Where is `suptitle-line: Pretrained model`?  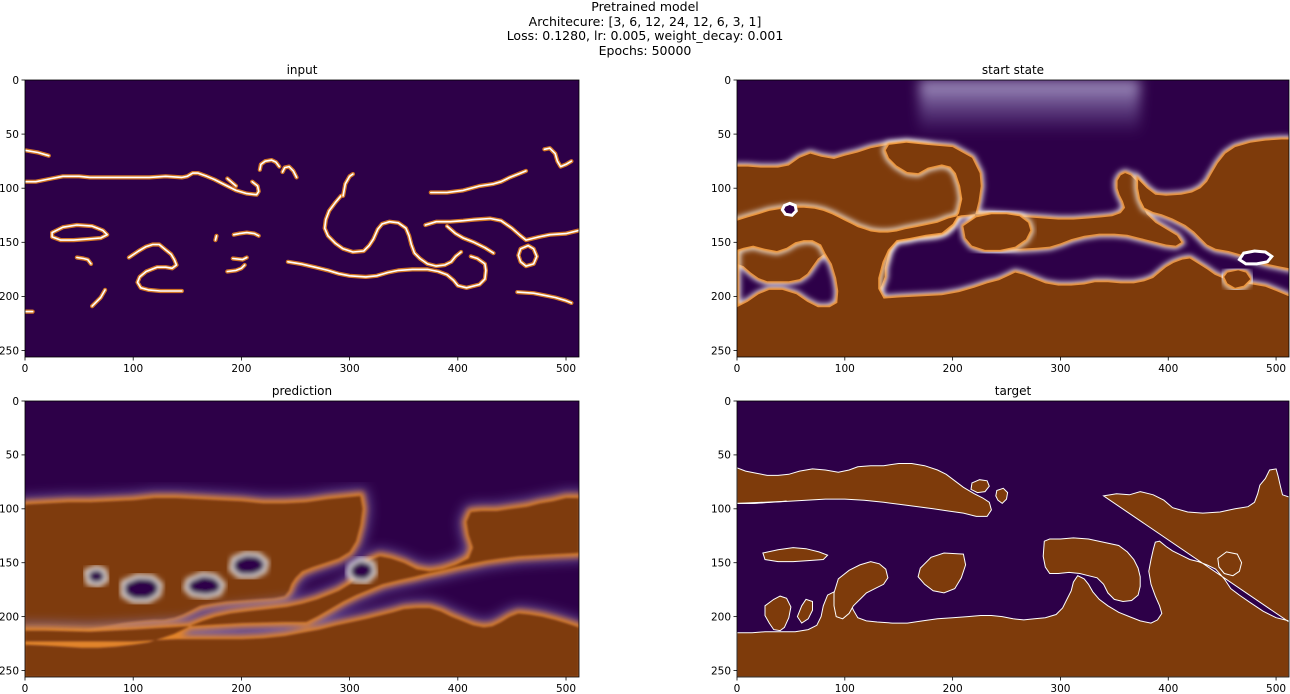
suptitle-line: Pretrained model is located at coordinates (645, 7).